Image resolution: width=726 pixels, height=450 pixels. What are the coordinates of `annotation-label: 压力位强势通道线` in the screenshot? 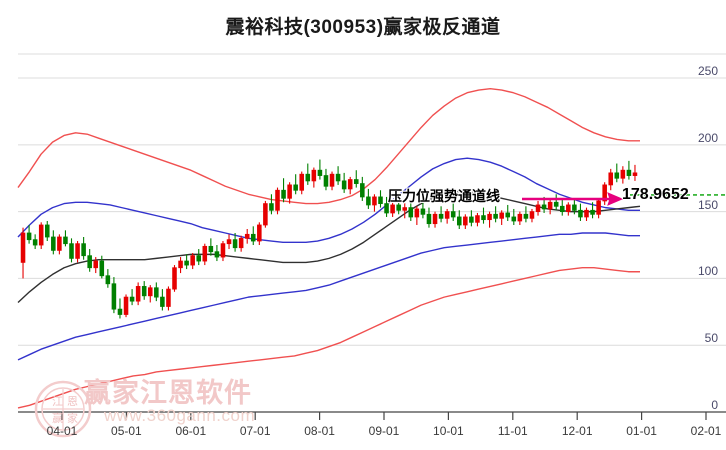 It's located at (444, 196).